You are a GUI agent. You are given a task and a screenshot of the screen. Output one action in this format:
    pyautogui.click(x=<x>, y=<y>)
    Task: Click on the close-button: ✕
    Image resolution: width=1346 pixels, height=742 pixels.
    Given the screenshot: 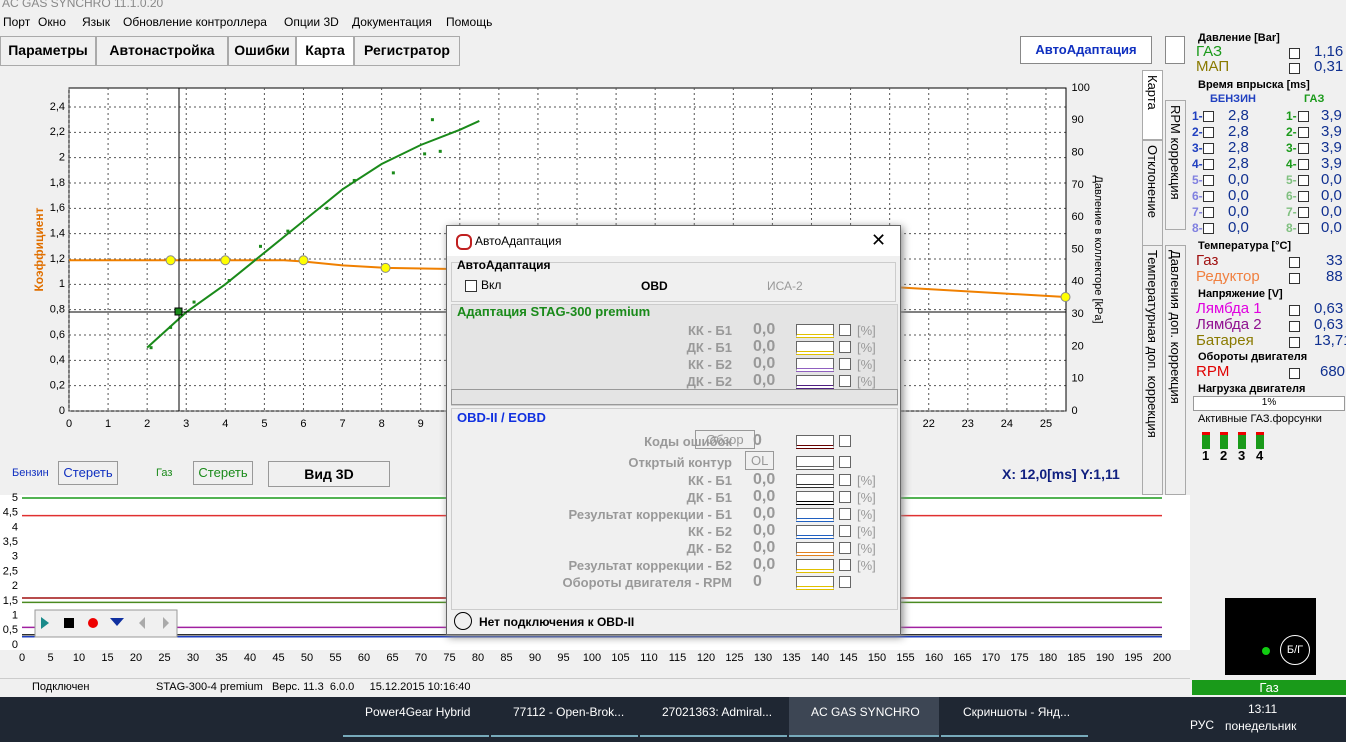 What is the action you would take?
    pyautogui.click(x=879, y=240)
    